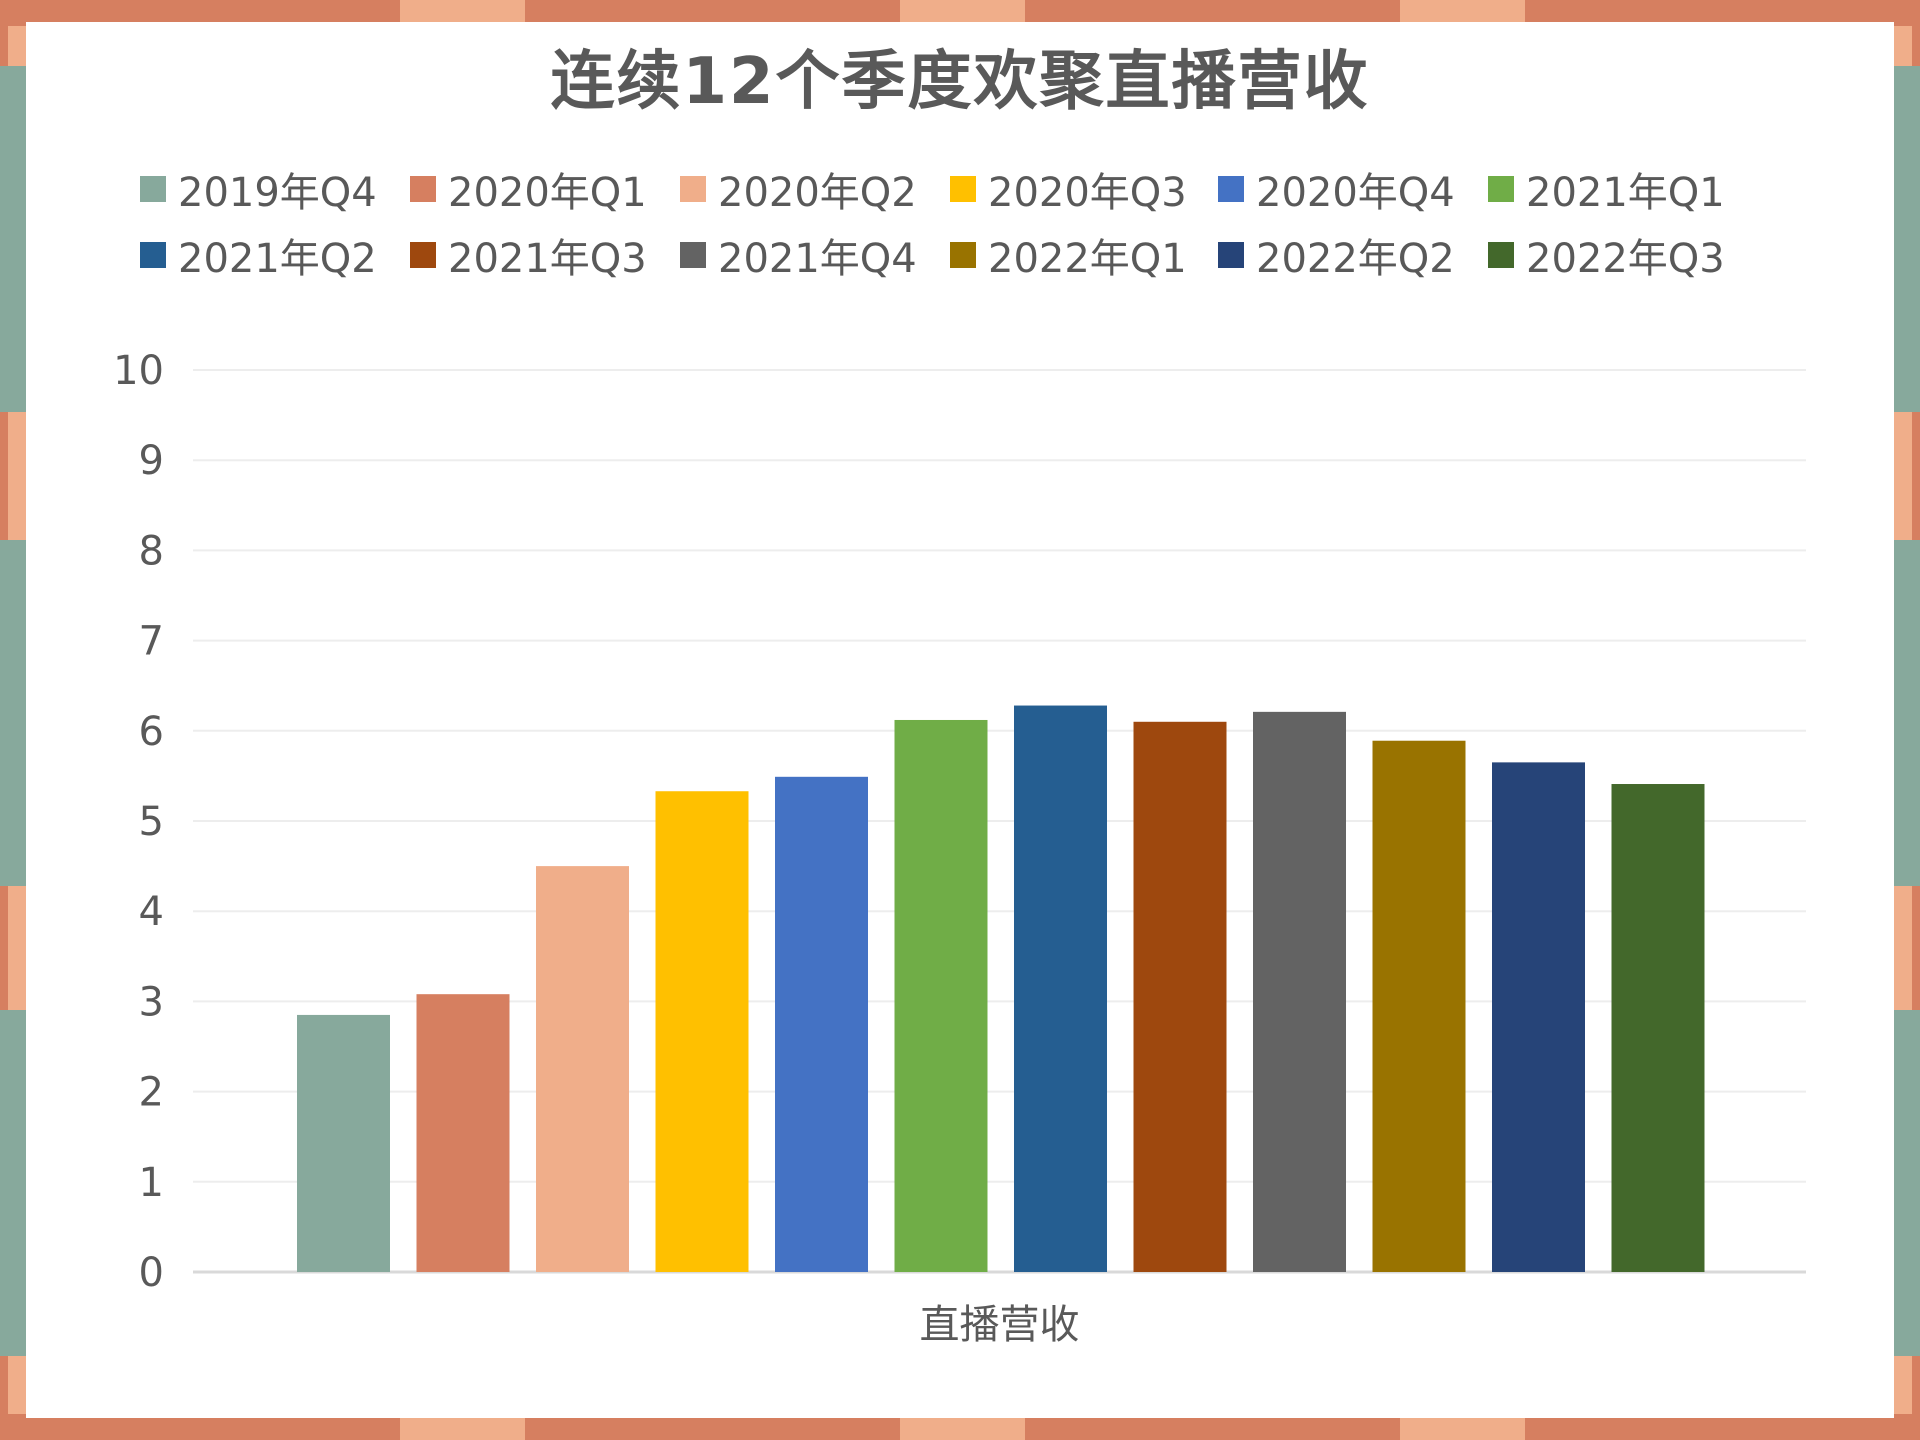 The height and width of the screenshot is (1440, 1920). What do you see at coordinates (151, 1183) in the screenshot?
I see `y-tick-label: 1` at bounding box center [151, 1183].